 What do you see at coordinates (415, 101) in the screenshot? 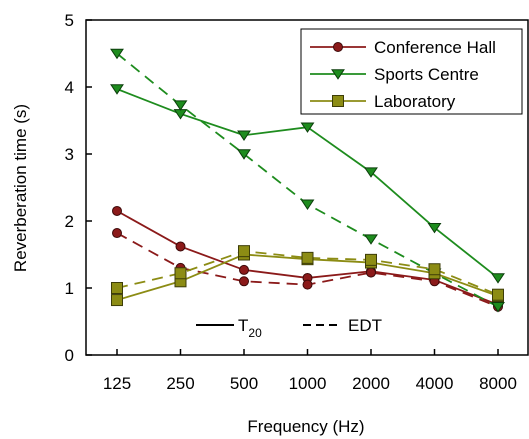
I see `legend-label-laboratory: Laboratory` at bounding box center [415, 101].